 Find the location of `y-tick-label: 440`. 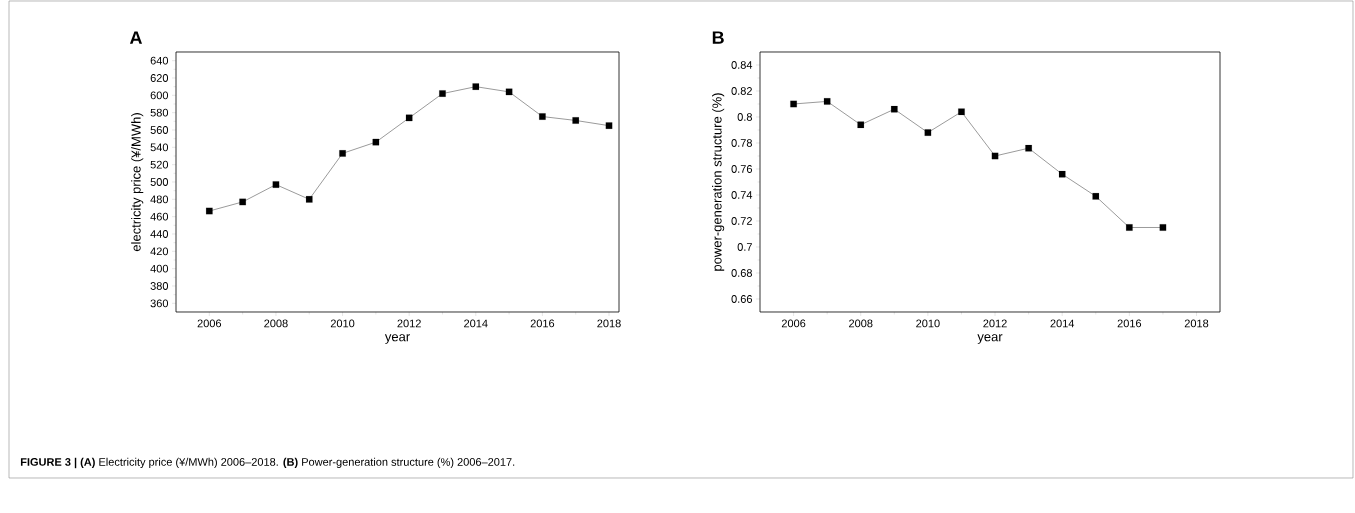

y-tick-label: 440 is located at coordinates (159, 234).